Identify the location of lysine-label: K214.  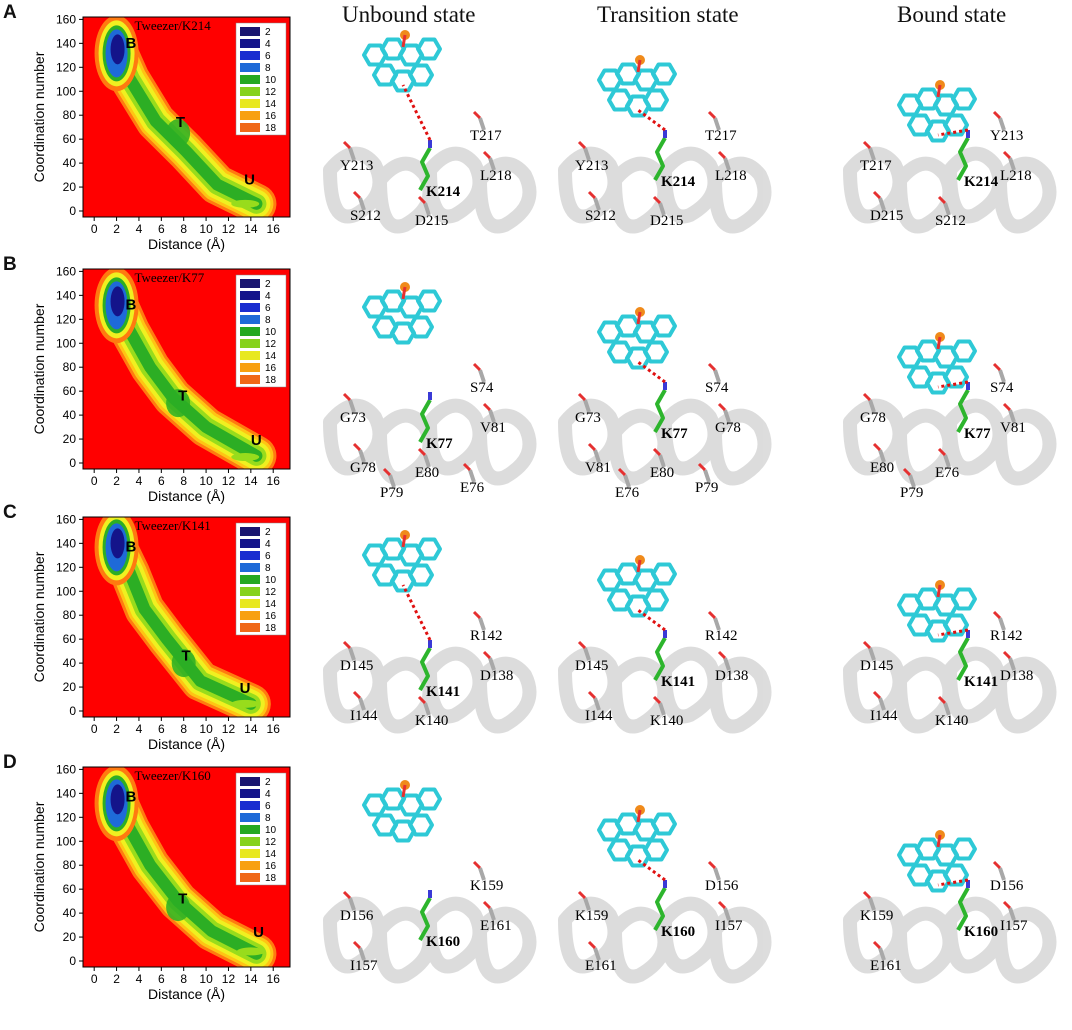
(443, 192).